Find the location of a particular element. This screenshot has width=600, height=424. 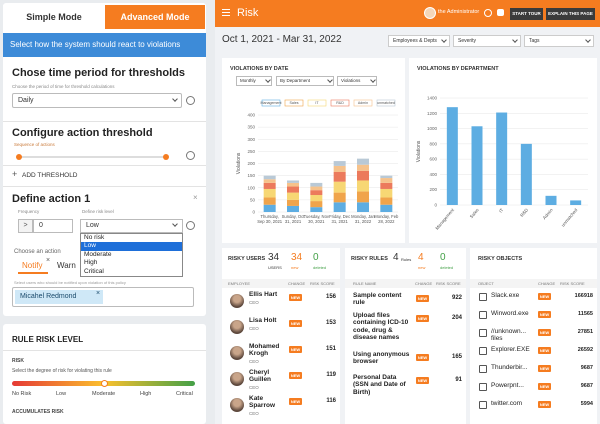

risk-marker is located at coordinates (104, 383).